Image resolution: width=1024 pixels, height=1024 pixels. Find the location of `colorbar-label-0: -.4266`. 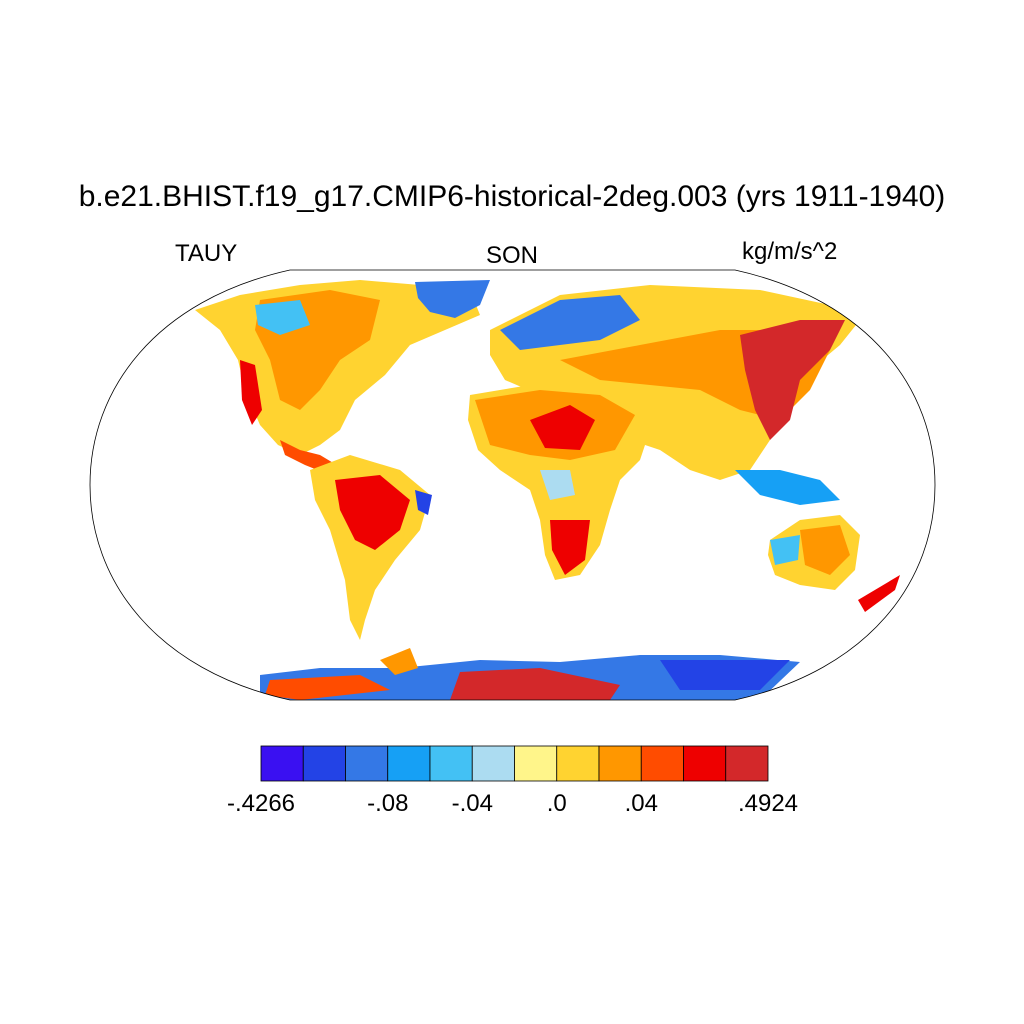

colorbar-label-0: -.4266 is located at coordinates (261, 803).